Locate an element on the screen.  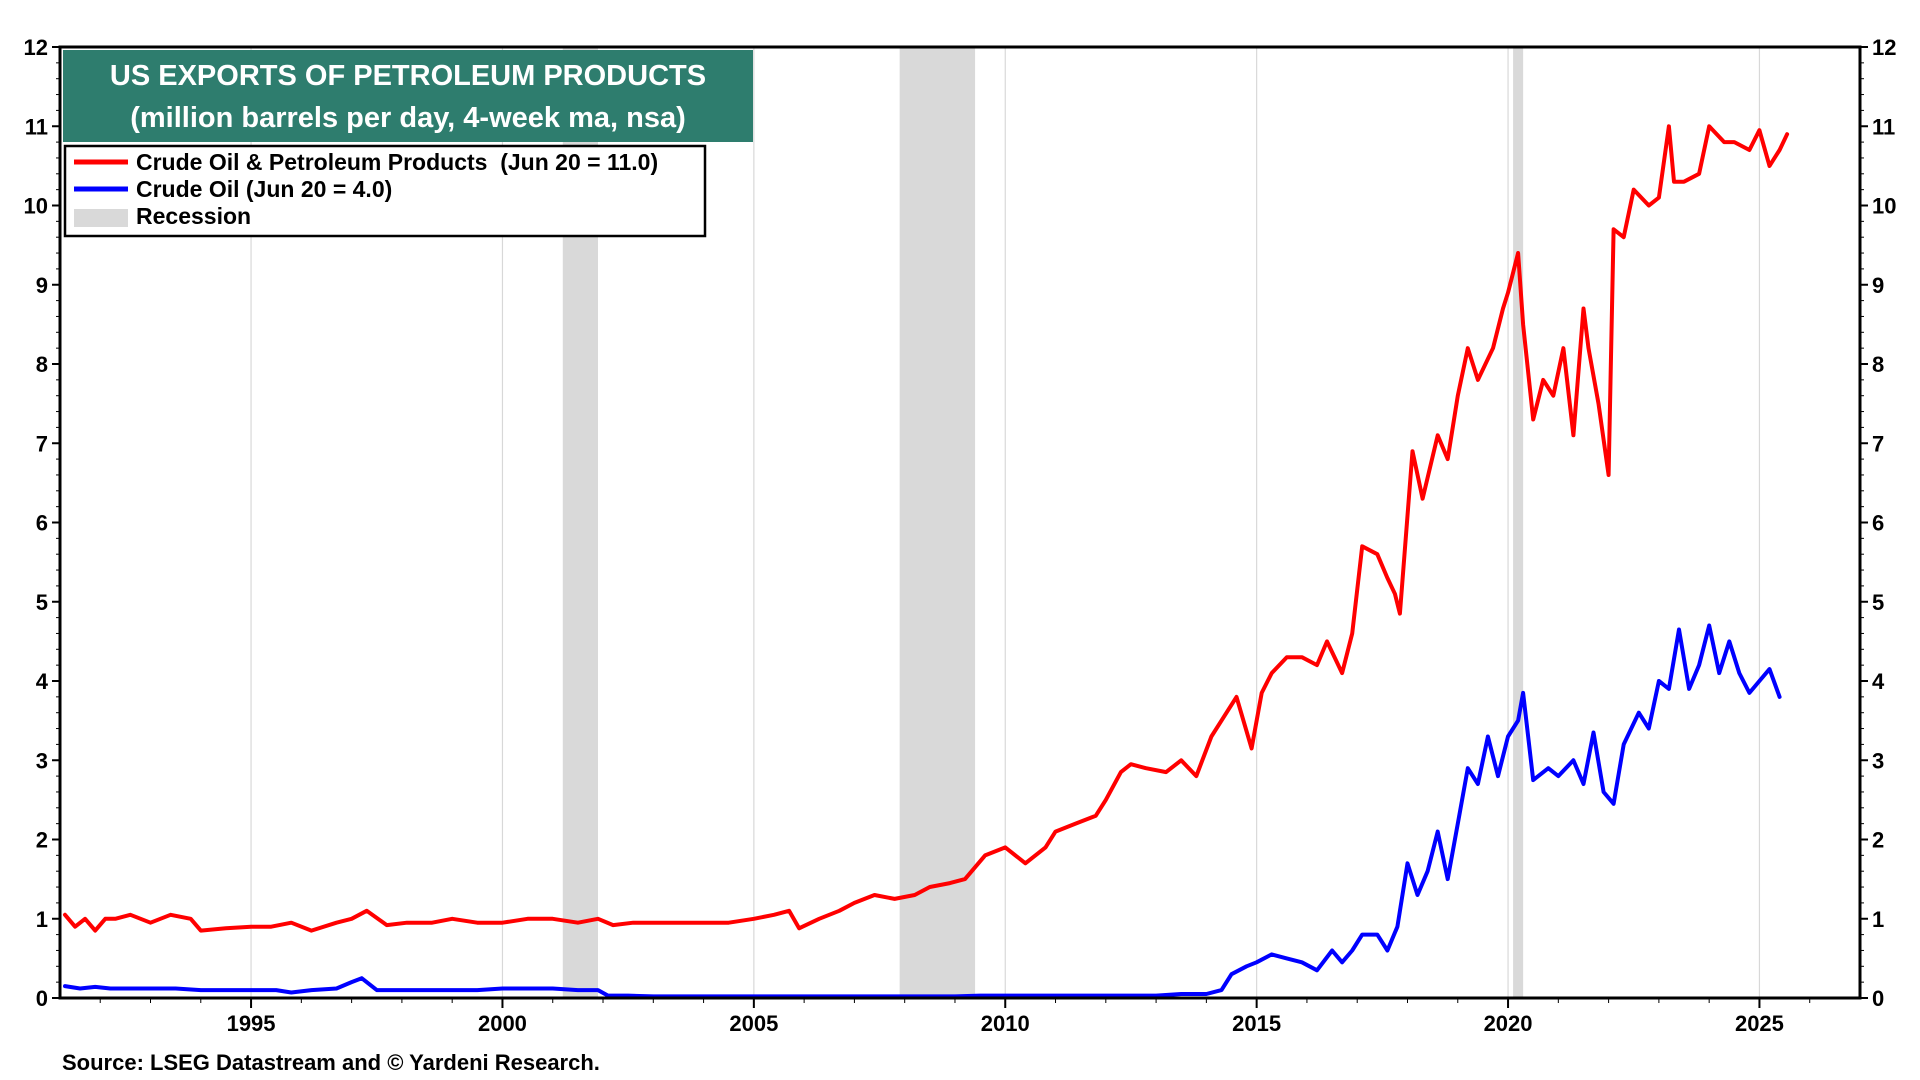
xtick-label-6: 2025 is located at coordinates (1759, 1023).